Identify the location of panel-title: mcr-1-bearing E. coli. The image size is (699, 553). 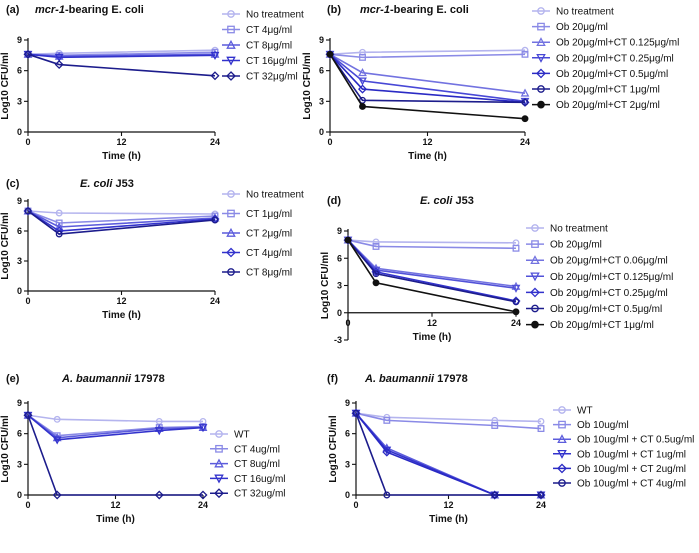
(89, 10).